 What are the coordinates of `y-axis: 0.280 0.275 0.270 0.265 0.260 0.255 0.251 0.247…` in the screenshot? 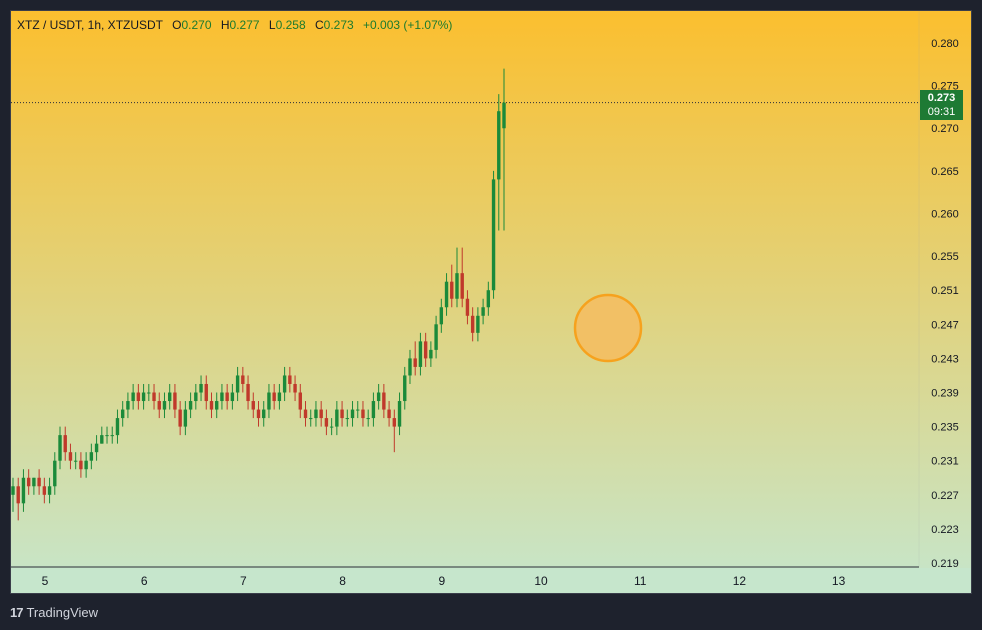 It's located at (945, 304).